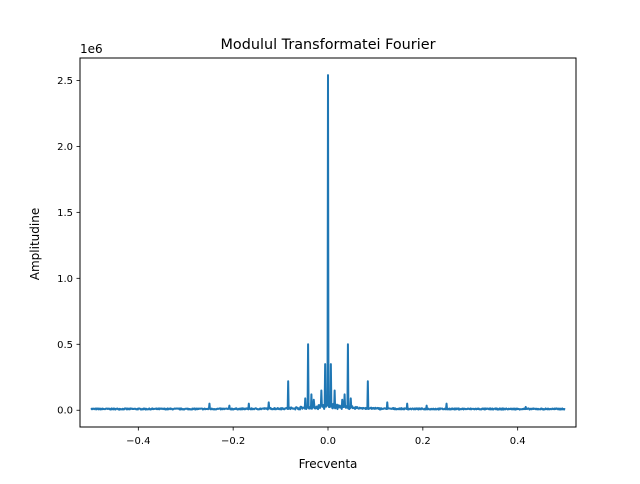  I want to click on chart-title: Modulul Transformatei Fourier, so click(327, 45).